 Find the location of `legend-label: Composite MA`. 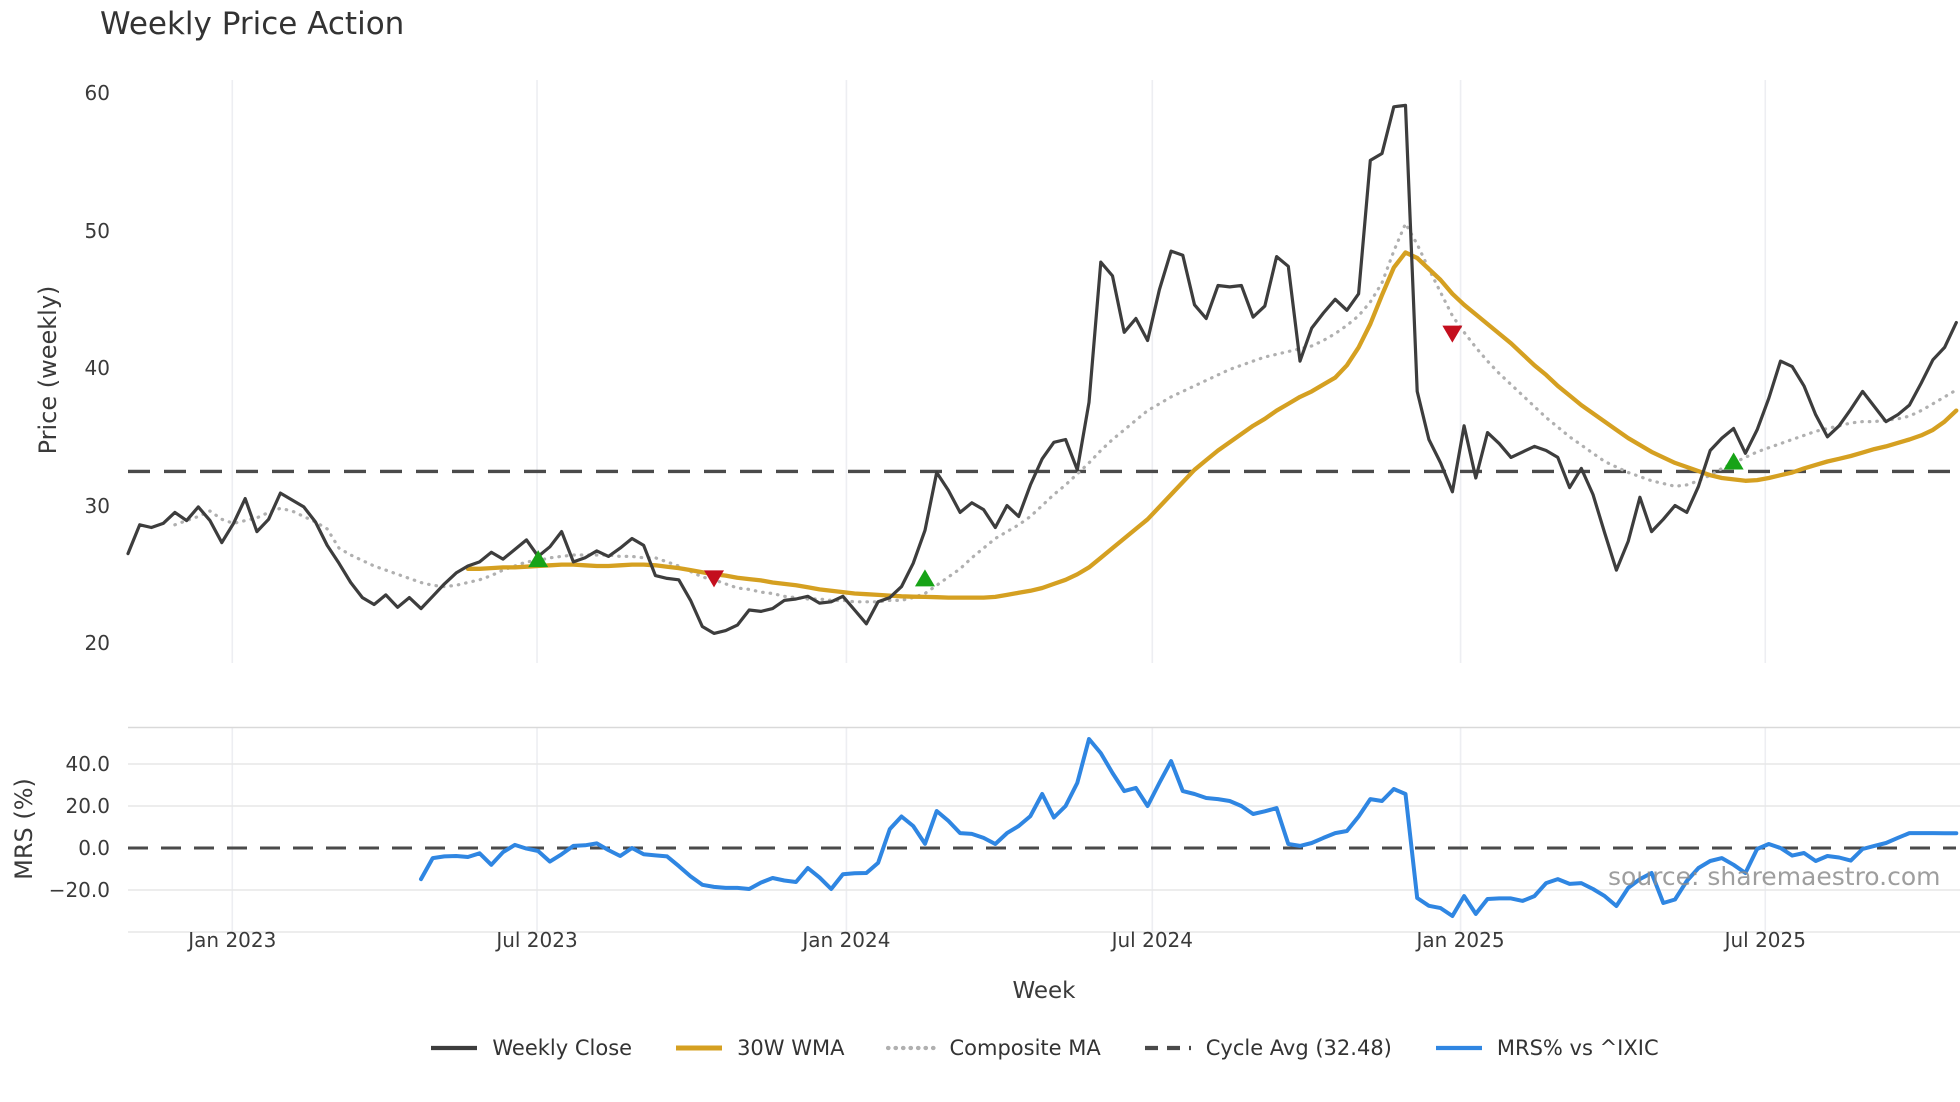

legend-label: Composite MA is located at coordinates (1025, 1048).